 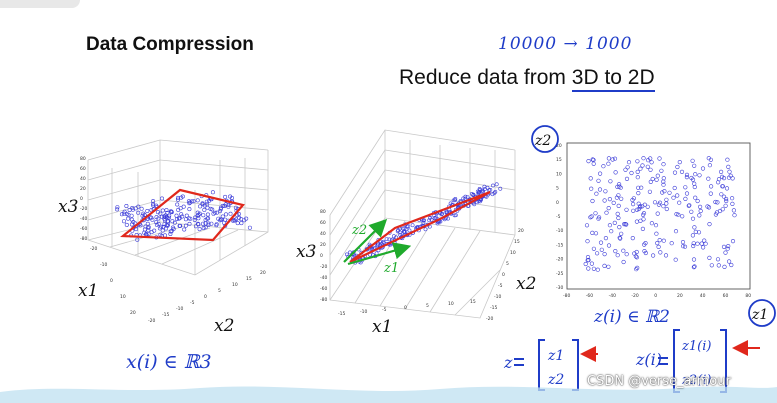 What do you see at coordinates (249, 279) in the screenshot?
I see `plot1-x-tick: 15` at bounding box center [249, 279].